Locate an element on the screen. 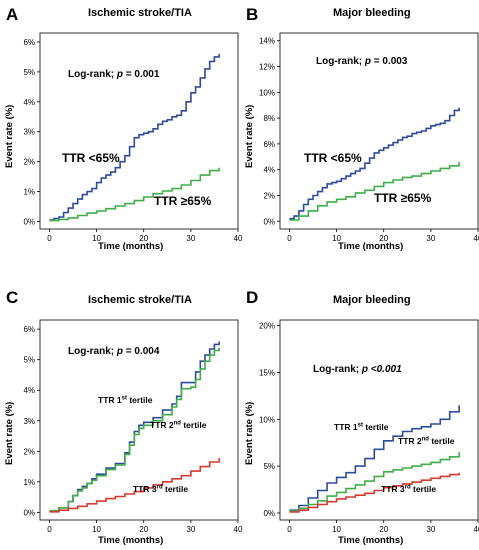 The height and width of the screenshot is (550, 479). panel-a-title: Ischemic stroke/TIA is located at coordinates (140, 13).